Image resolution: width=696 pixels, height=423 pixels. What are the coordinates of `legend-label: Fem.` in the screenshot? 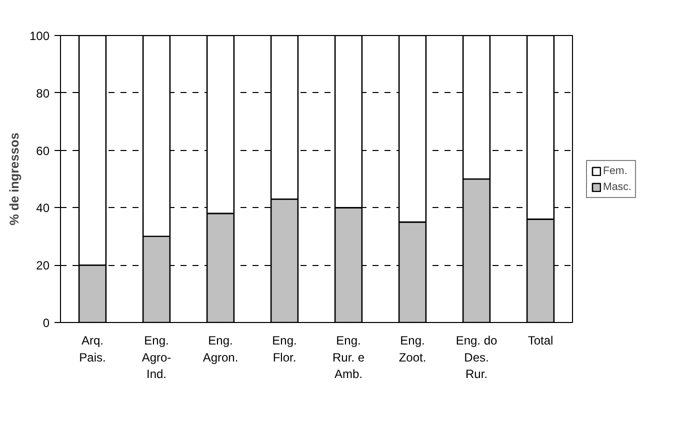 It's located at (615, 170).